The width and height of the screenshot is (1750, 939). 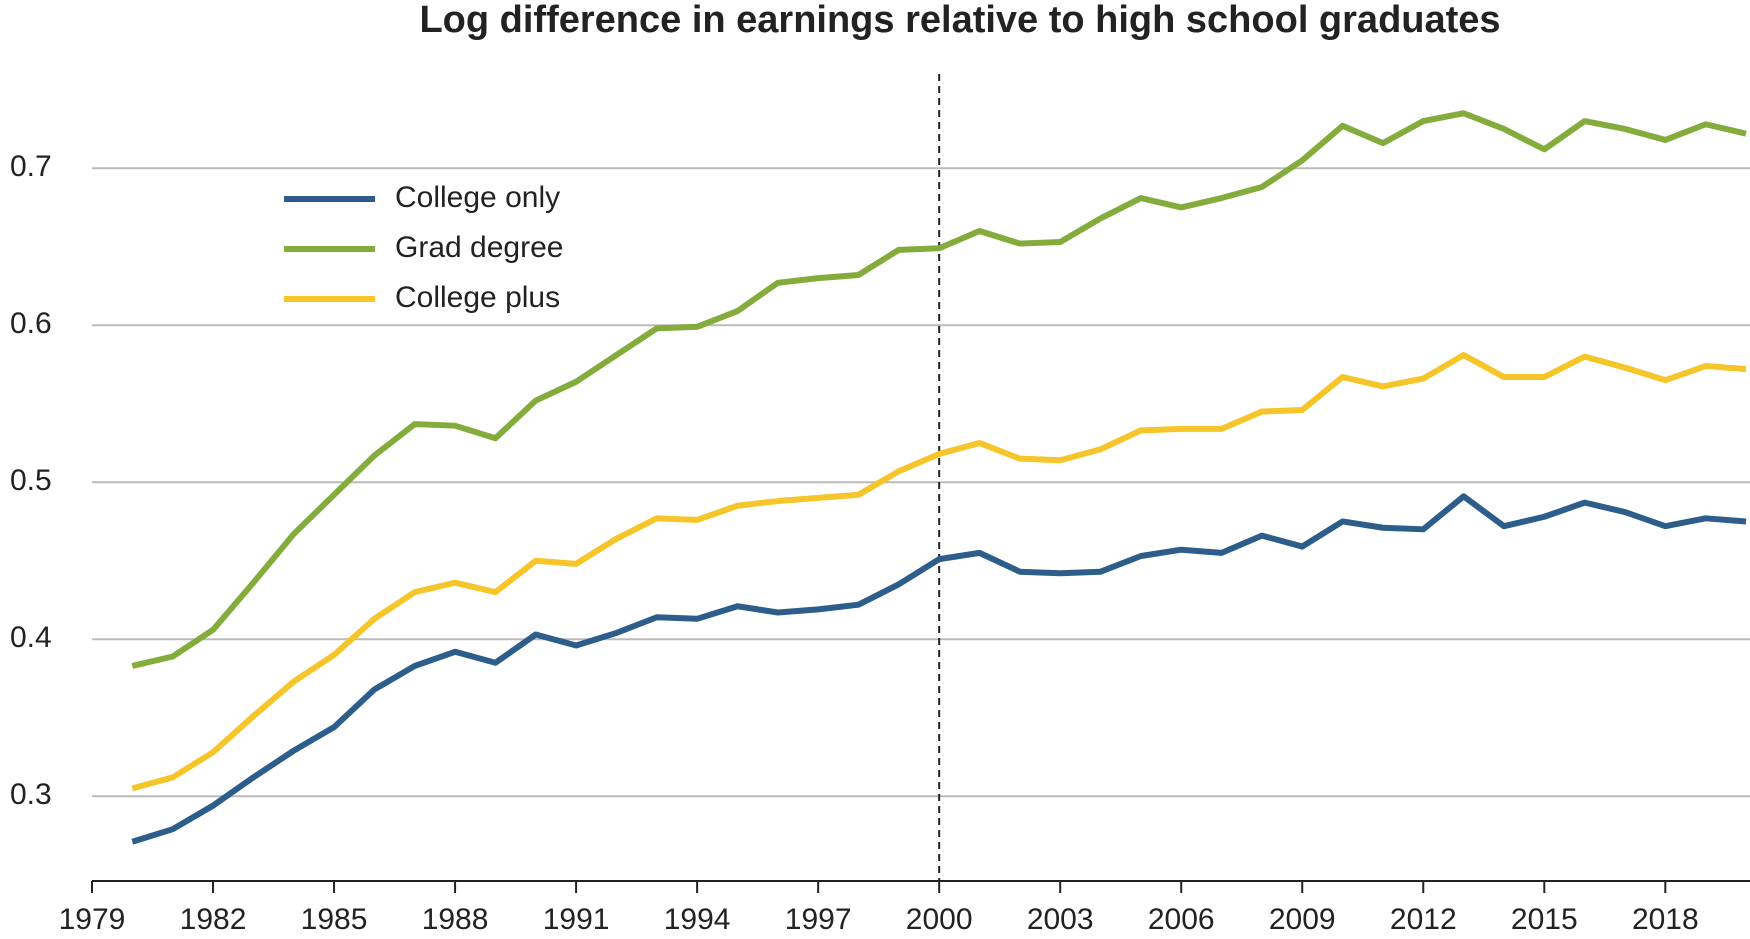 What do you see at coordinates (31, 323) in the screenshot?
I see `y-tick-label: 0.6` at bounding box center [31, 323].